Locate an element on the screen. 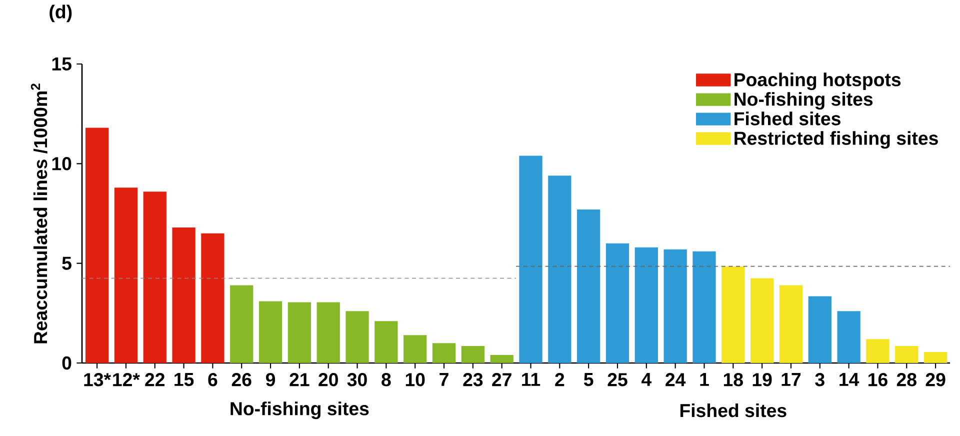  legend-label: No-fishing sites is located at coordinates (803, 101).